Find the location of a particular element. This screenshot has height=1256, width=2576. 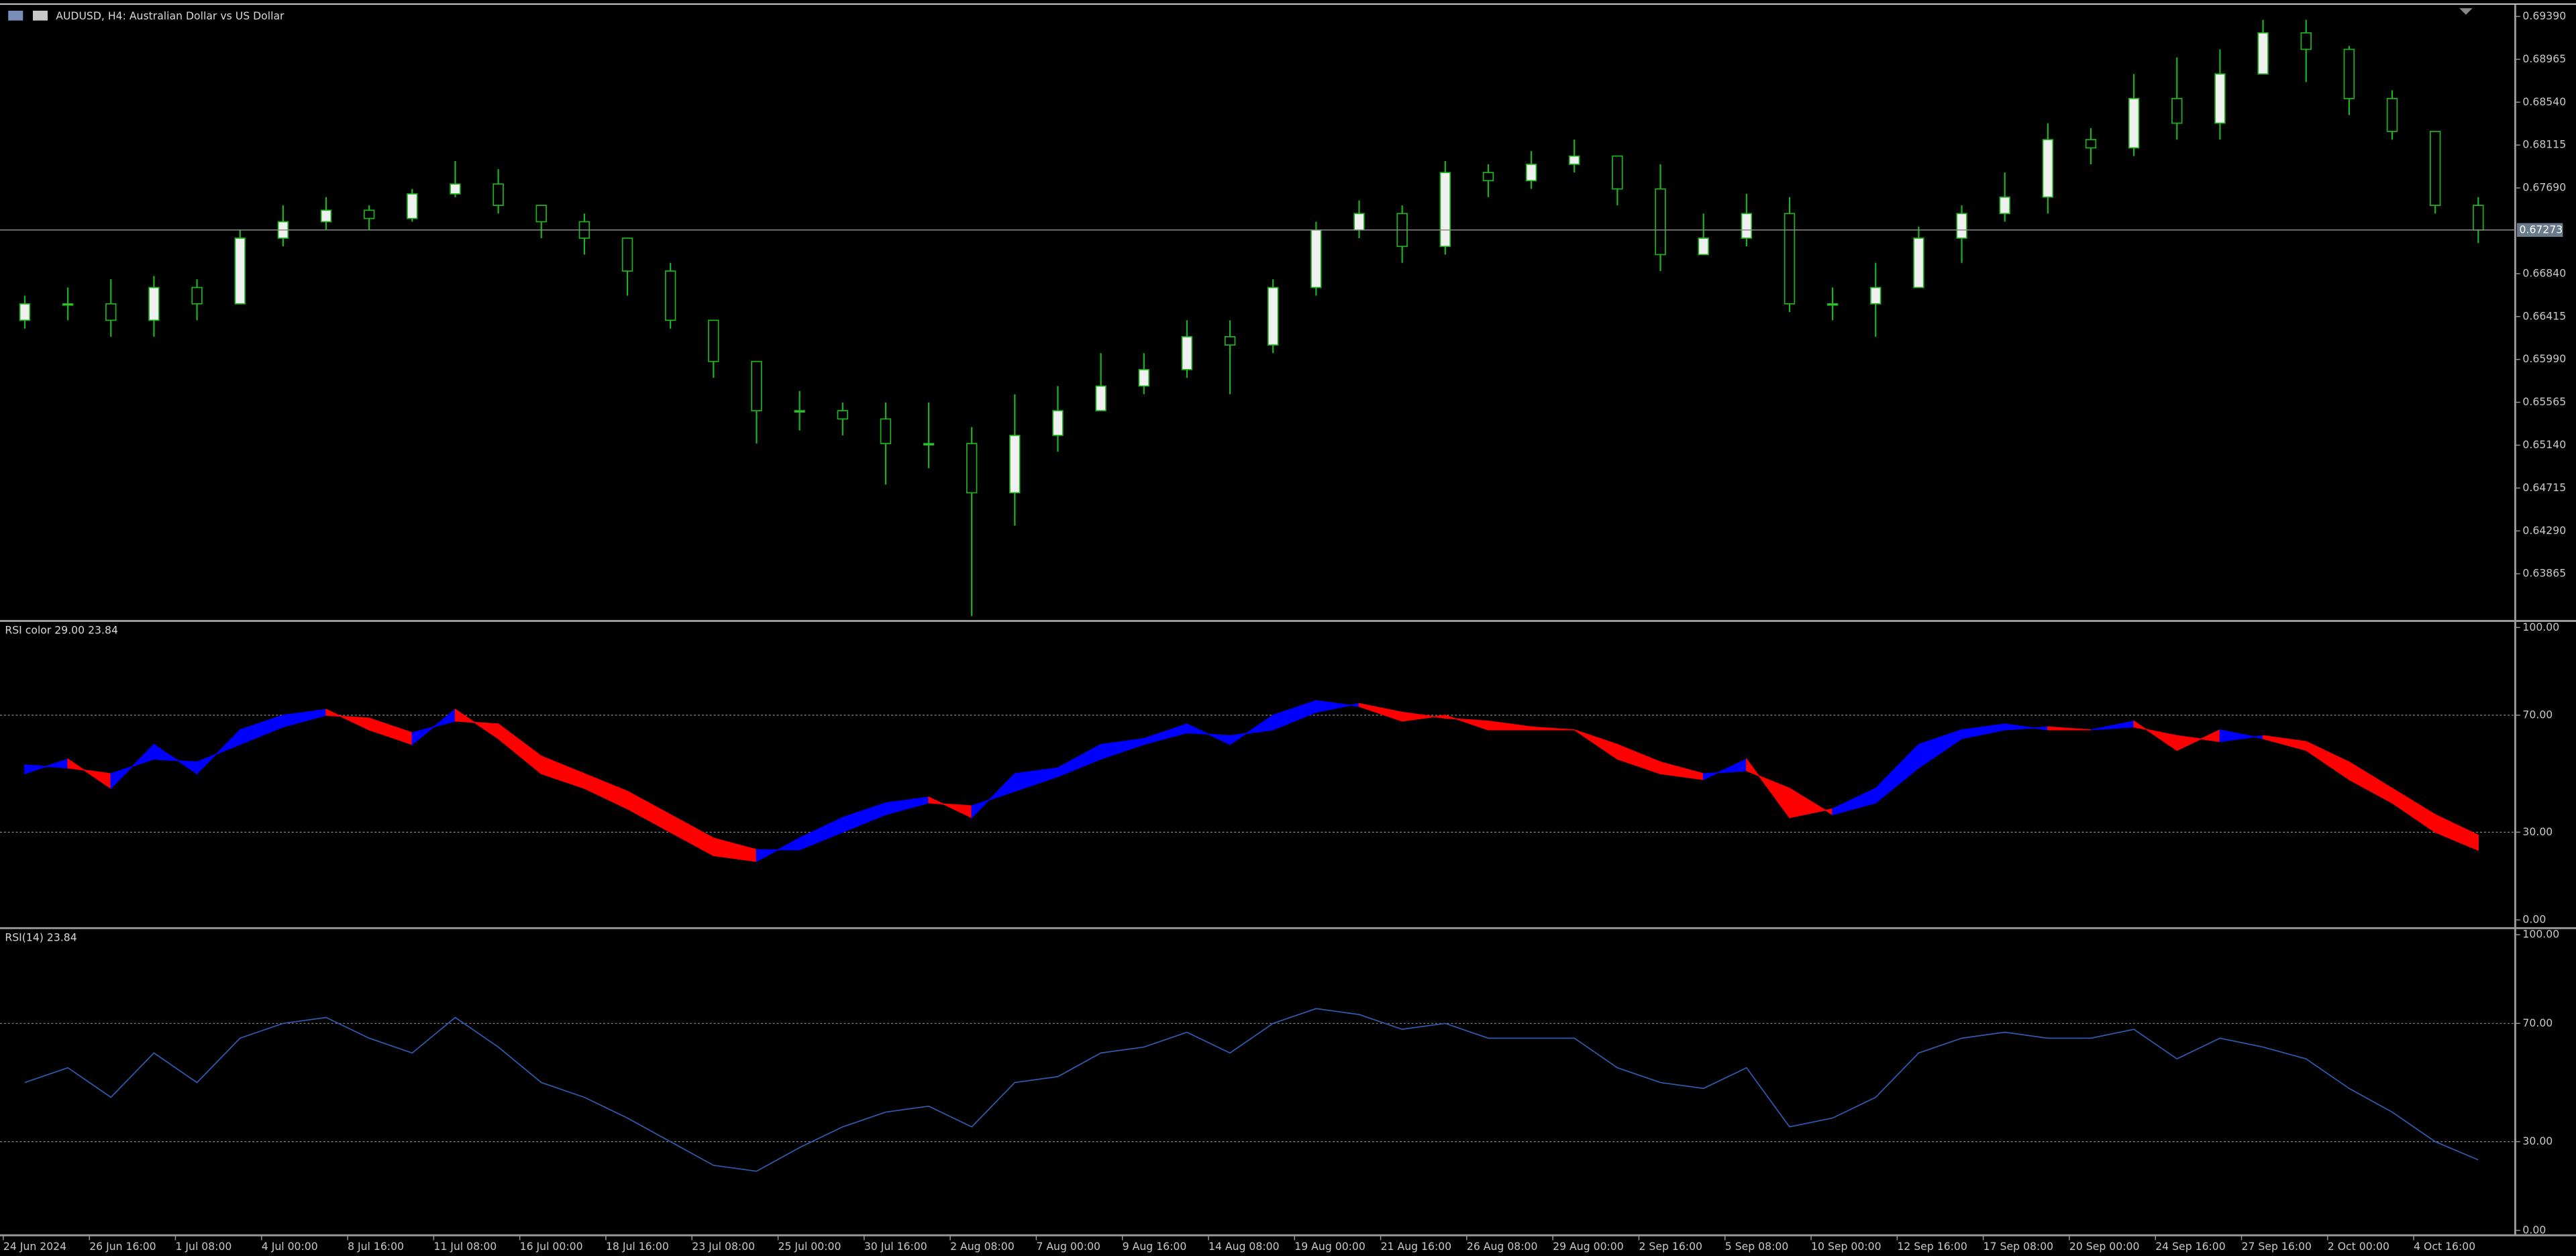

y-tick-label: 0.64715 is located at coordinates (2544, 487).